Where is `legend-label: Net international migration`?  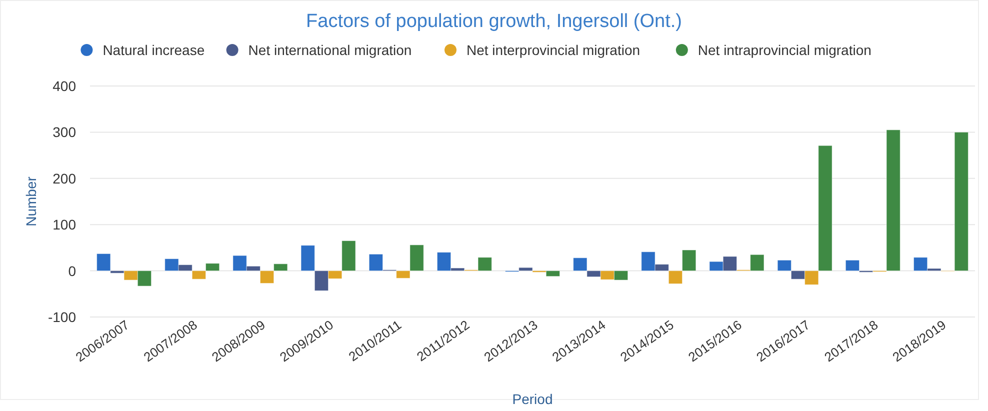 legend-label: Net international migration is located at coordinates (330, 50).